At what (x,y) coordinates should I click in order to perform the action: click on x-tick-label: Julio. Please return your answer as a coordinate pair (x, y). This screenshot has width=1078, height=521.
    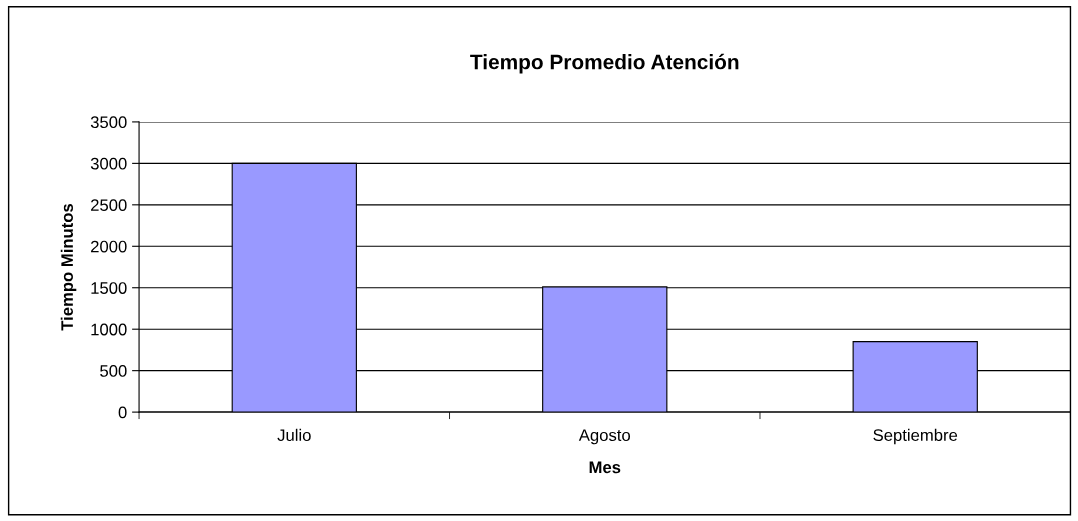
    Looking at the image, I should click on (294, 435).